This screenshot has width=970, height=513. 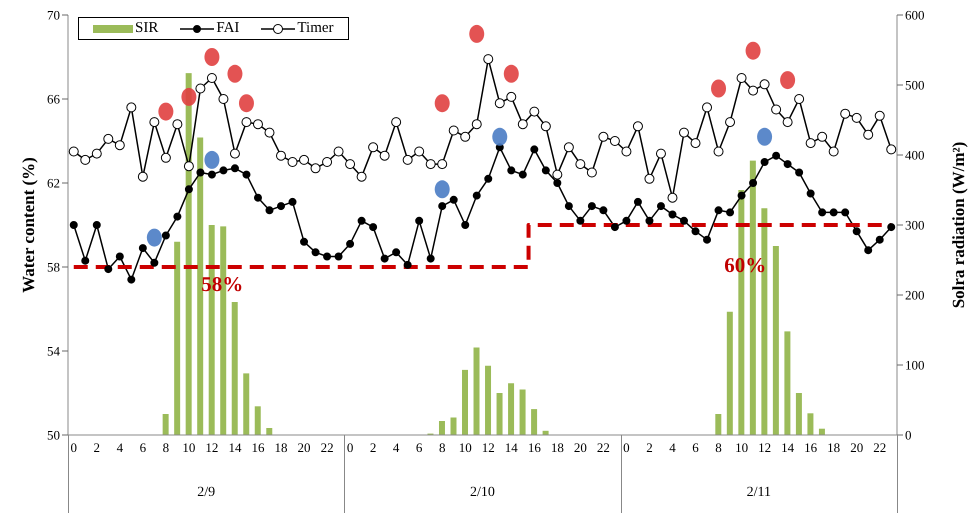 I want to click on y-tick-label: 54, so click(x=53, y=351).